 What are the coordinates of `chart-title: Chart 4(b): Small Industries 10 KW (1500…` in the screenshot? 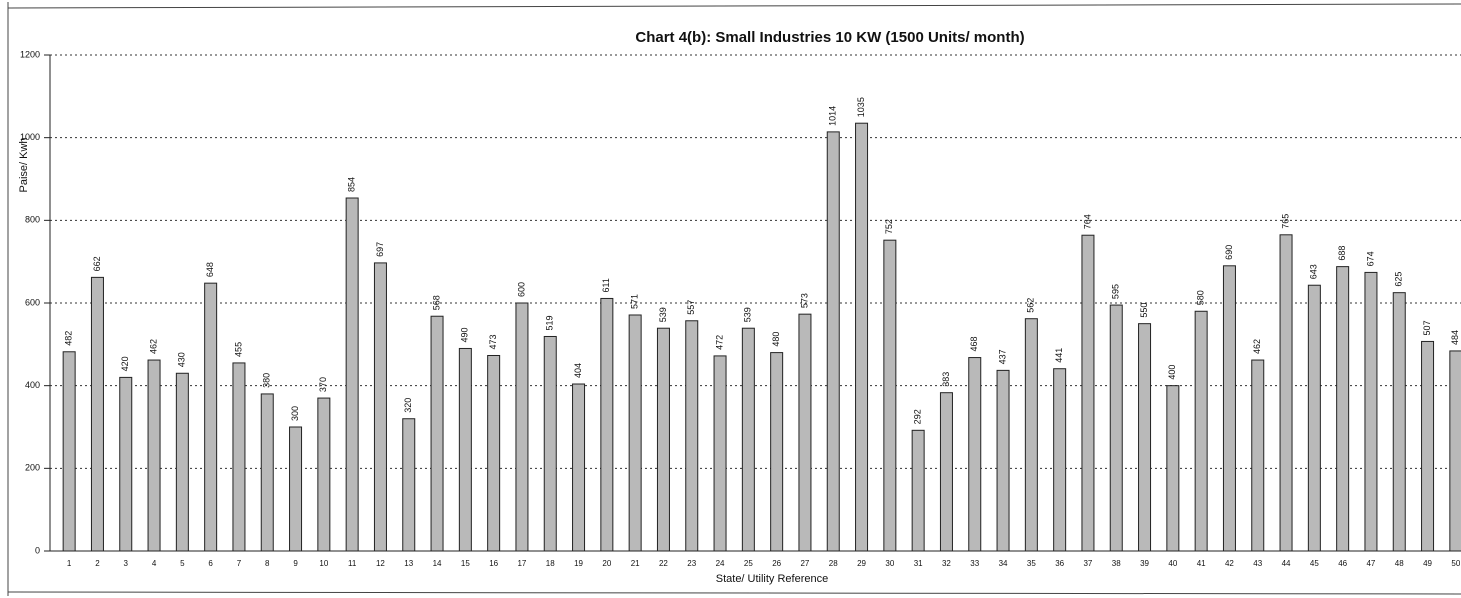 It's located at (829, 37).